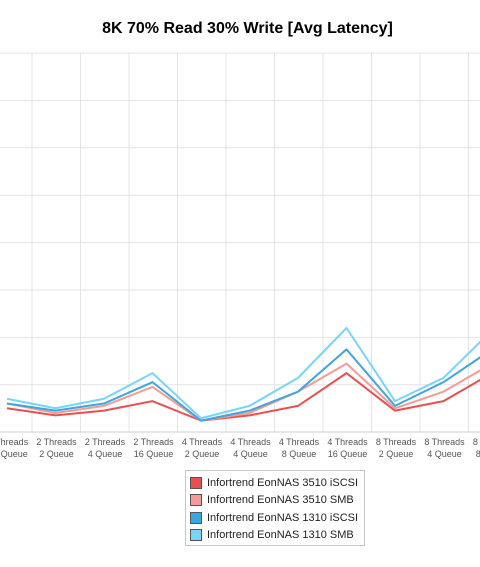 This screenshot has height=567, width=480. What do you see at coordinates (280, 500) in the screenshot?
I see `legend-label: Infortrend EonNAS 3510 SMB` at bounding box center [280, 500].